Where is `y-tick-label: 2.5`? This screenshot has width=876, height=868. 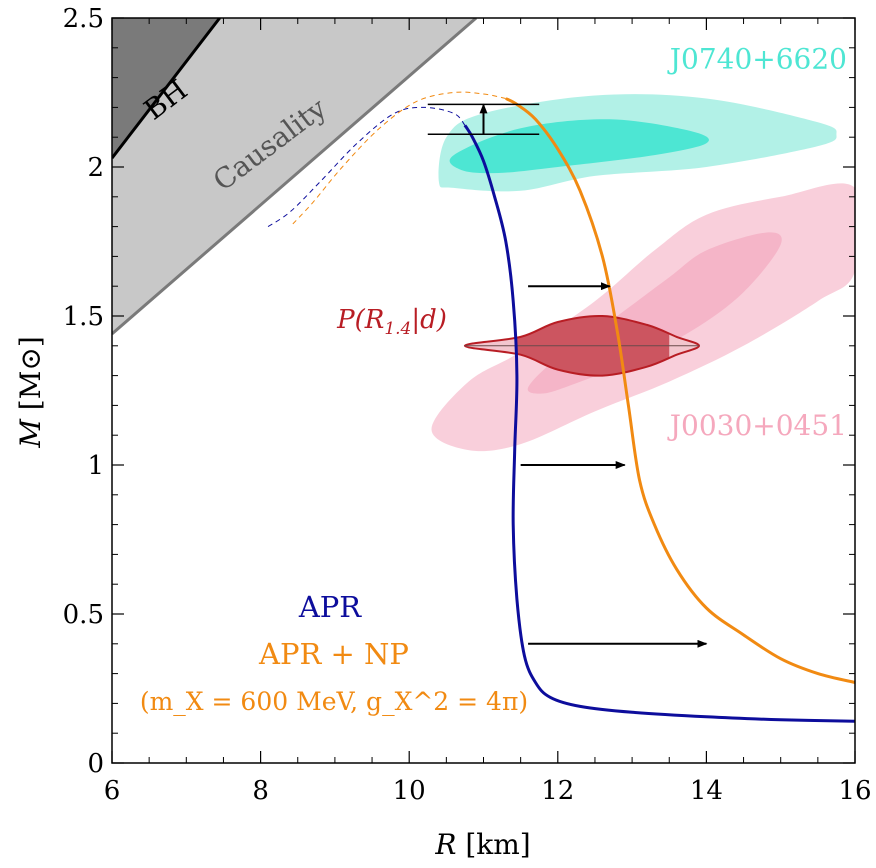
y-tick-label: 2.5 is located at coordinates (83, 19).